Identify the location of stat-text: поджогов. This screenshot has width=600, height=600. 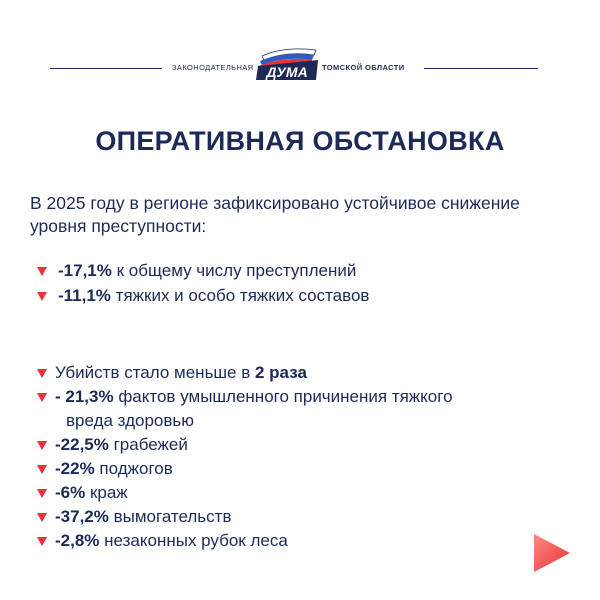
(133, 468).